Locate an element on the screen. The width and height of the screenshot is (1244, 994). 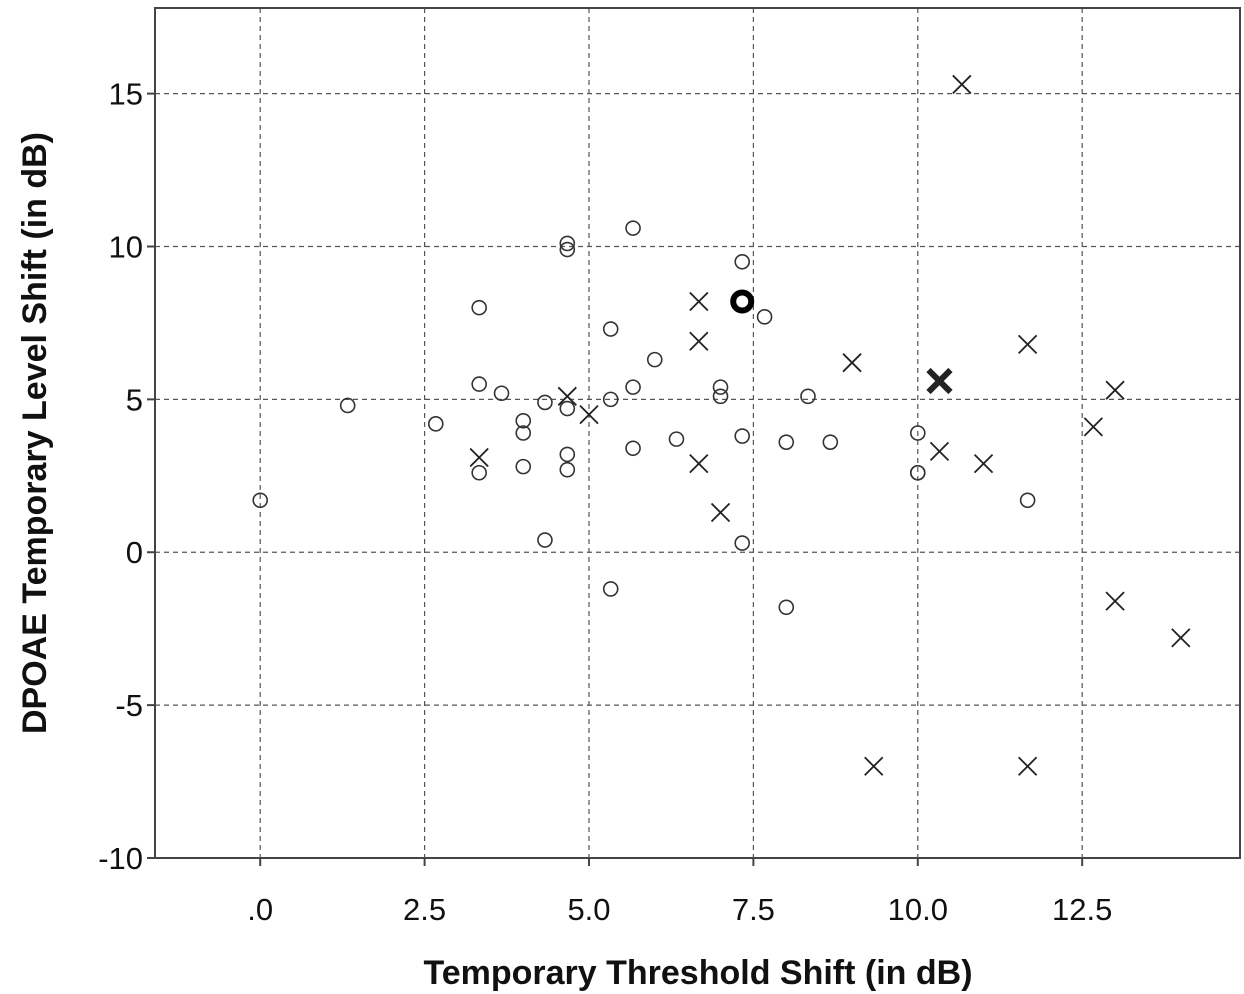
bold-cross-point is located at coordinates (939, 381).